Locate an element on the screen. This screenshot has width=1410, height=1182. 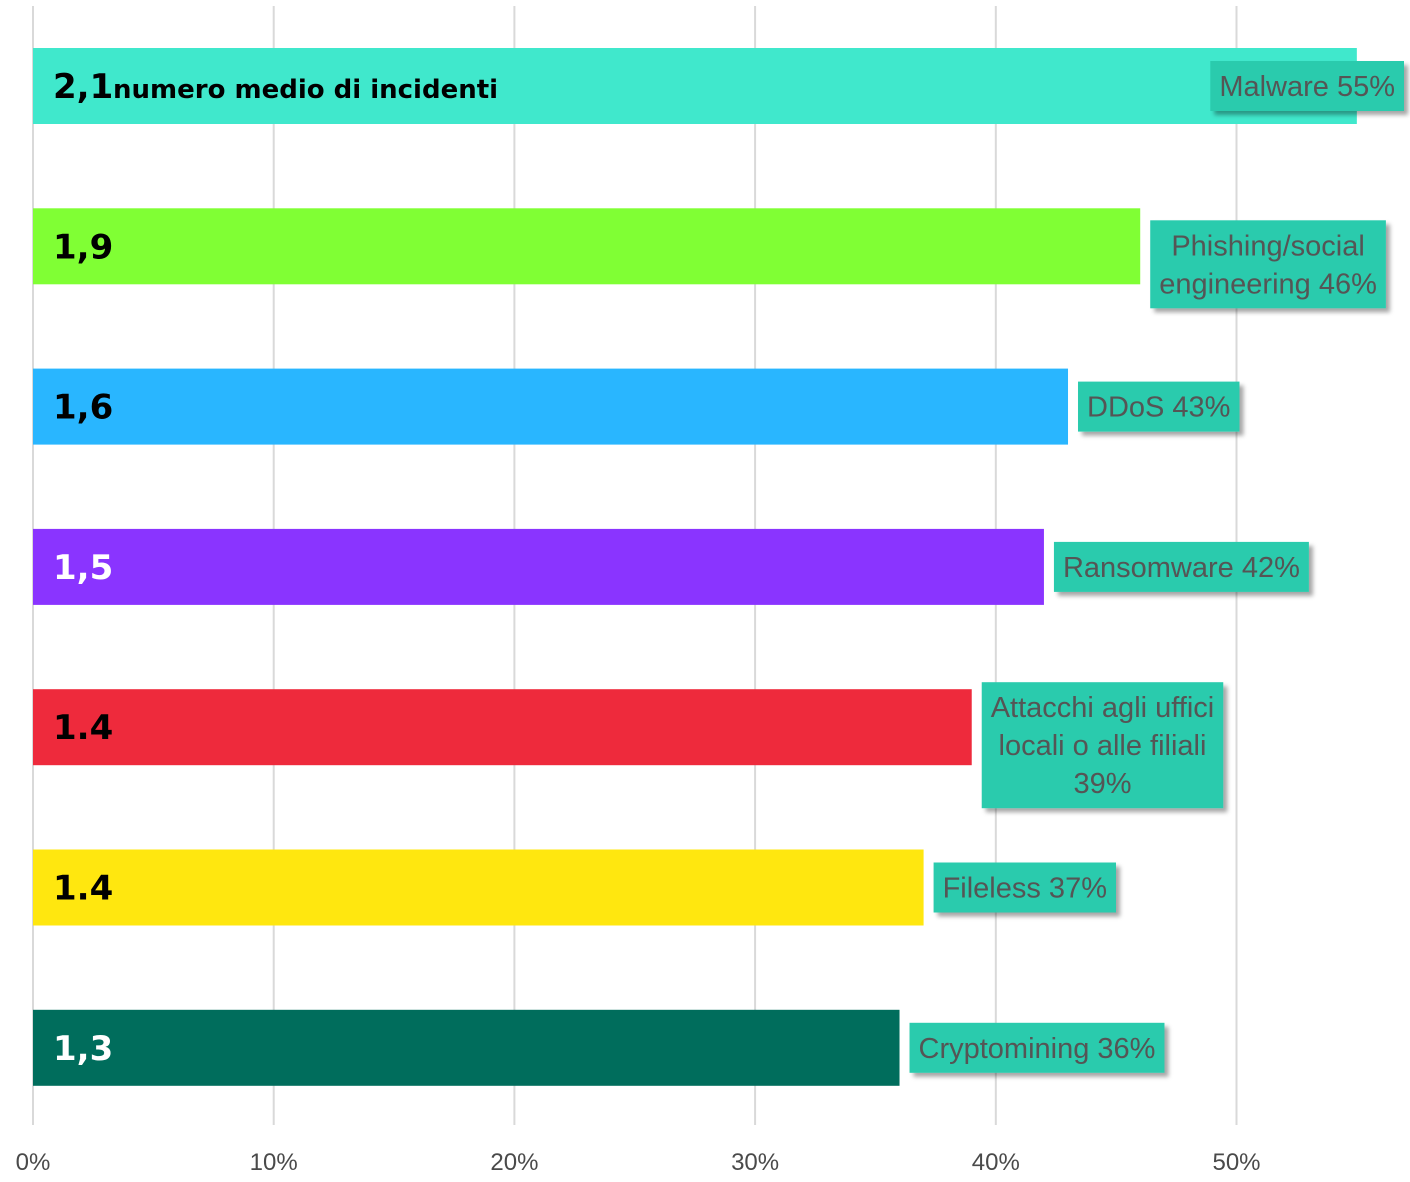
category-callout: Malware 55% is located at coordinates (1307, 86).